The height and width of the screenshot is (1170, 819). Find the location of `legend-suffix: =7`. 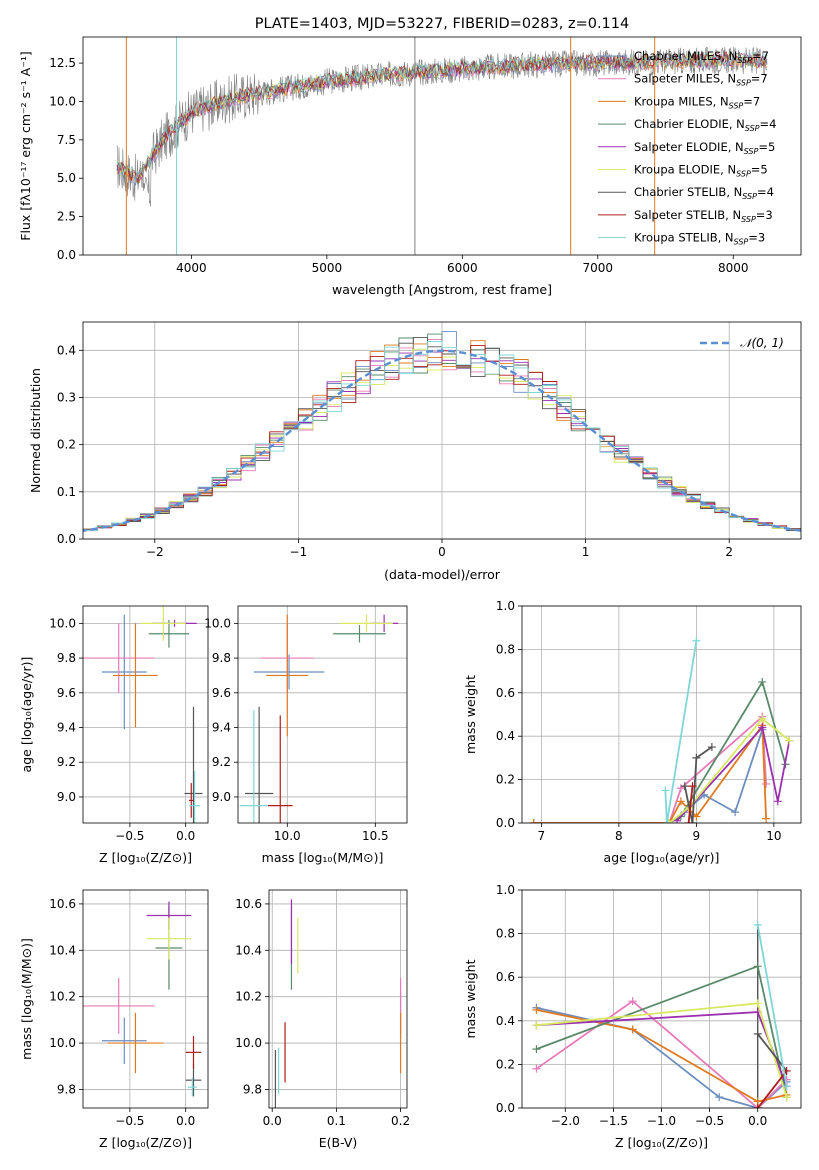

legend-suffix: =7 is located at coordinates (759, 79).